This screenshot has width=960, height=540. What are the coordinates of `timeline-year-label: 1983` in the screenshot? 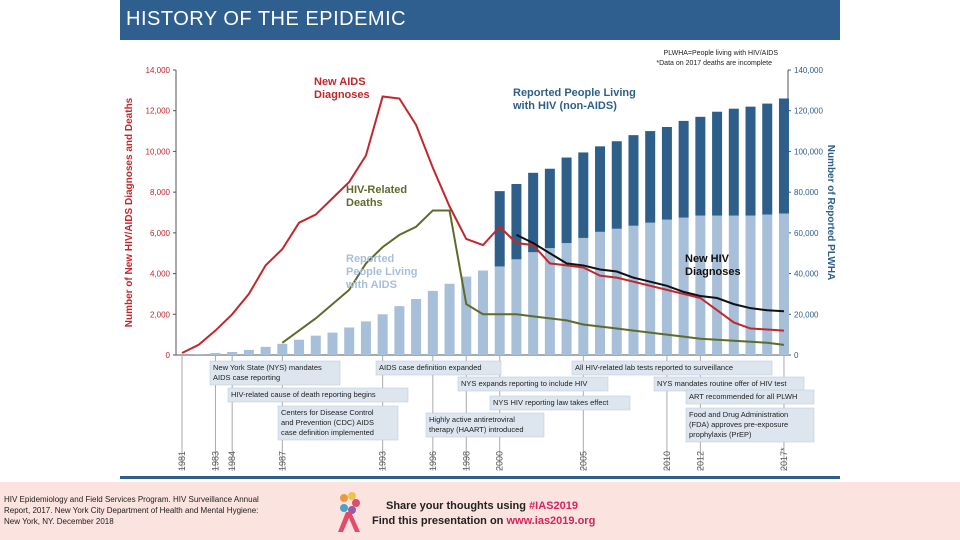 It's located at (215, 461).